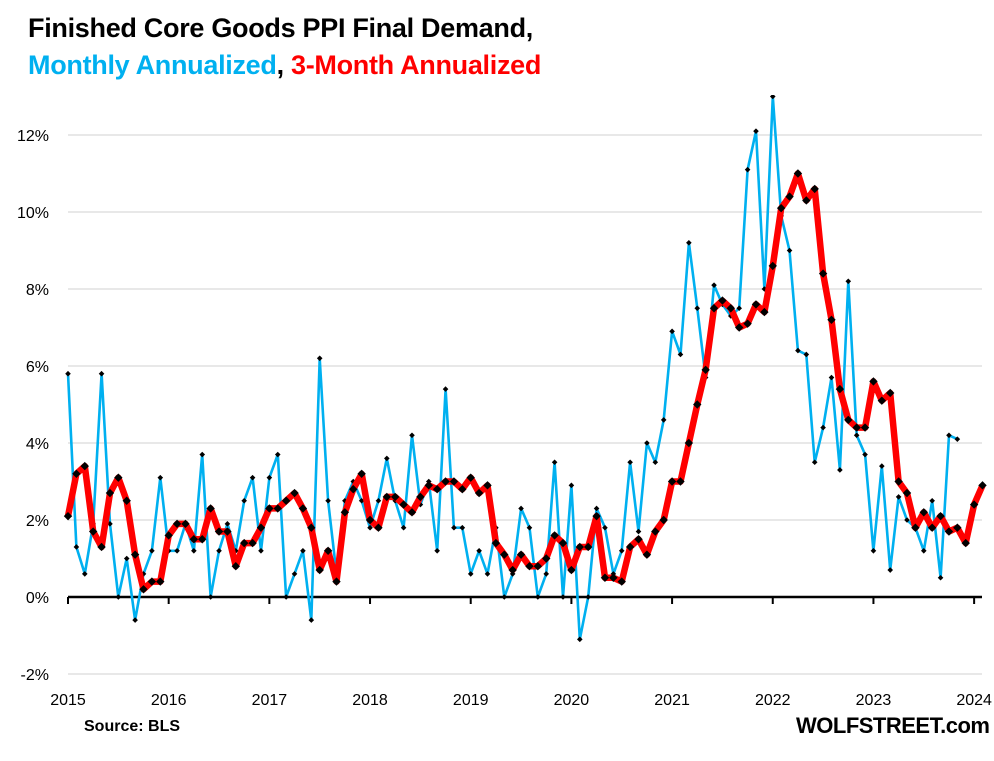  I want to click on x-tick-label: 2018, so click(370, 700).